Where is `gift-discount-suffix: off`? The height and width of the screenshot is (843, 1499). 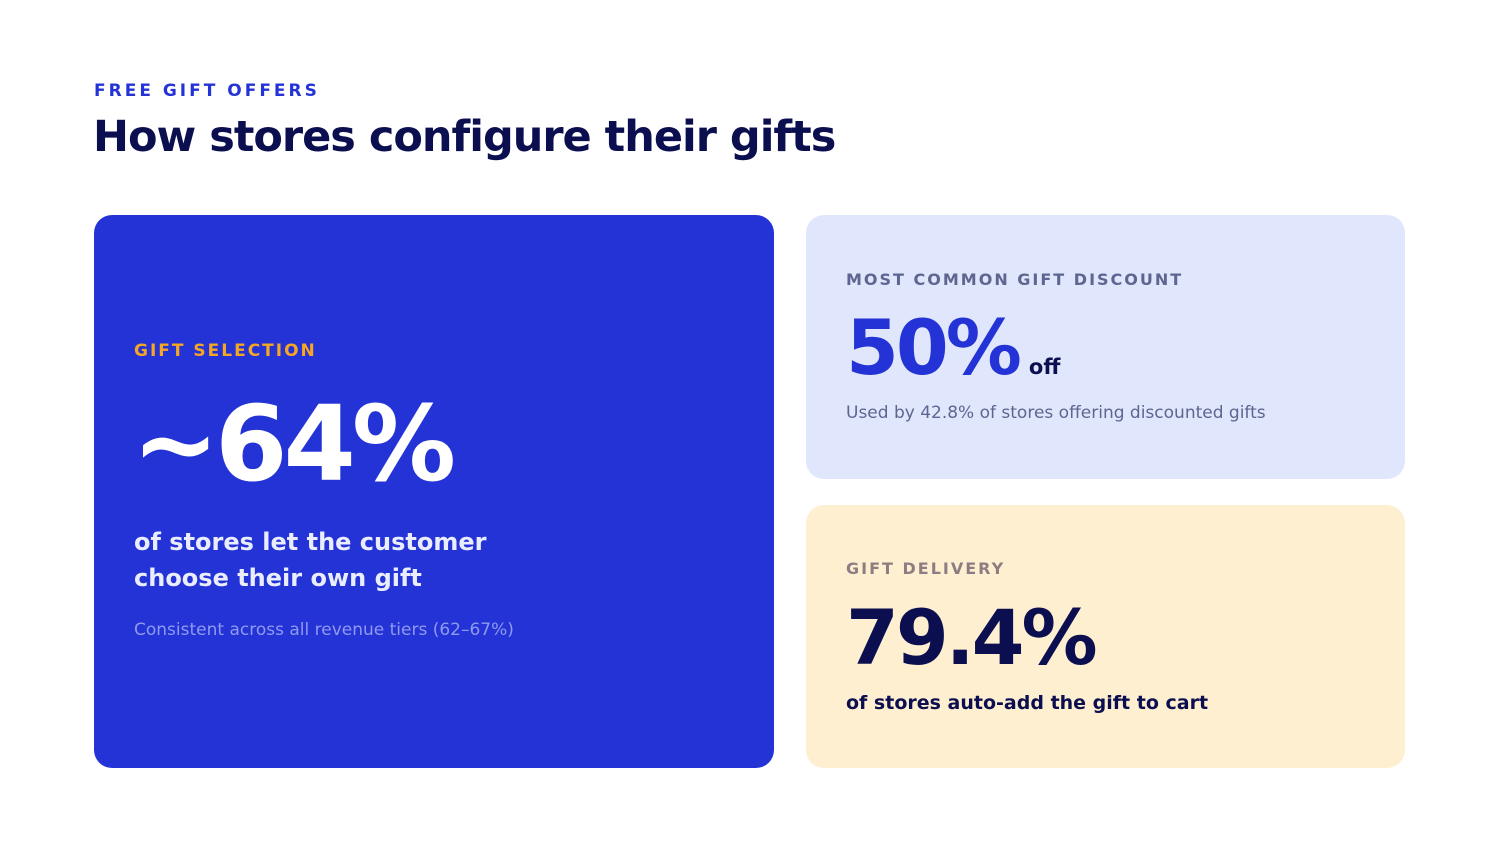 gift-discount-suffix: off is located at coordinates (1044, 367).